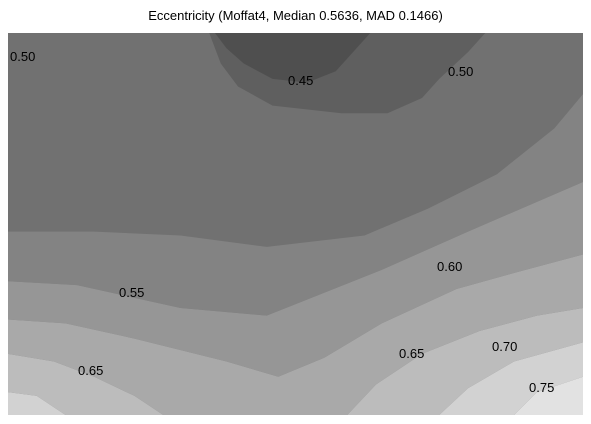 The image size is (591, 424). What do you see at coordinates (504, 346) in the screenshot?
I see `contour-label: 0.70` at bounding box center [504, 346].